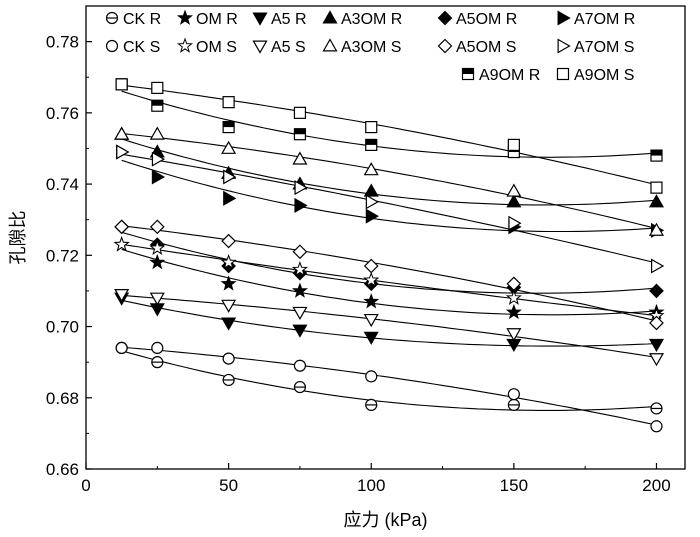 This screenshot has width=700, height=537. What do you see at coordinates (217, 19) in the screenshot?
I see `legend-label: OM R` at bounding box center [217, 19].